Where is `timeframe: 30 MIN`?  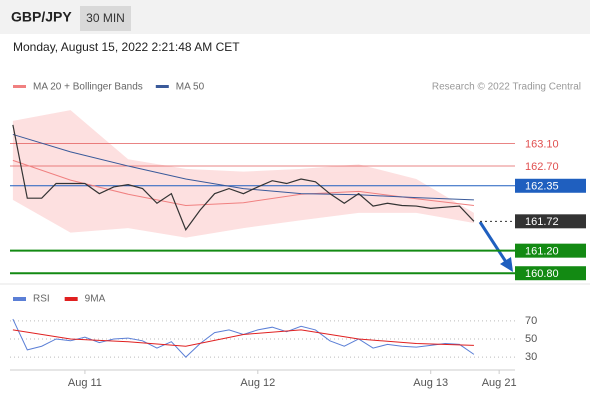 timeframe: 30 MIN is located at coordinates (105, 18).